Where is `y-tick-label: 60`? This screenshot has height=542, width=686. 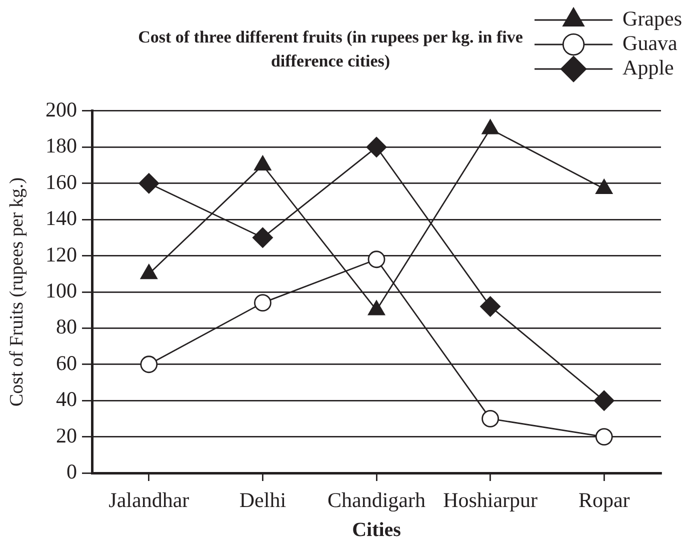 y-tick-label: 60 is located at coordinates (66, 362).